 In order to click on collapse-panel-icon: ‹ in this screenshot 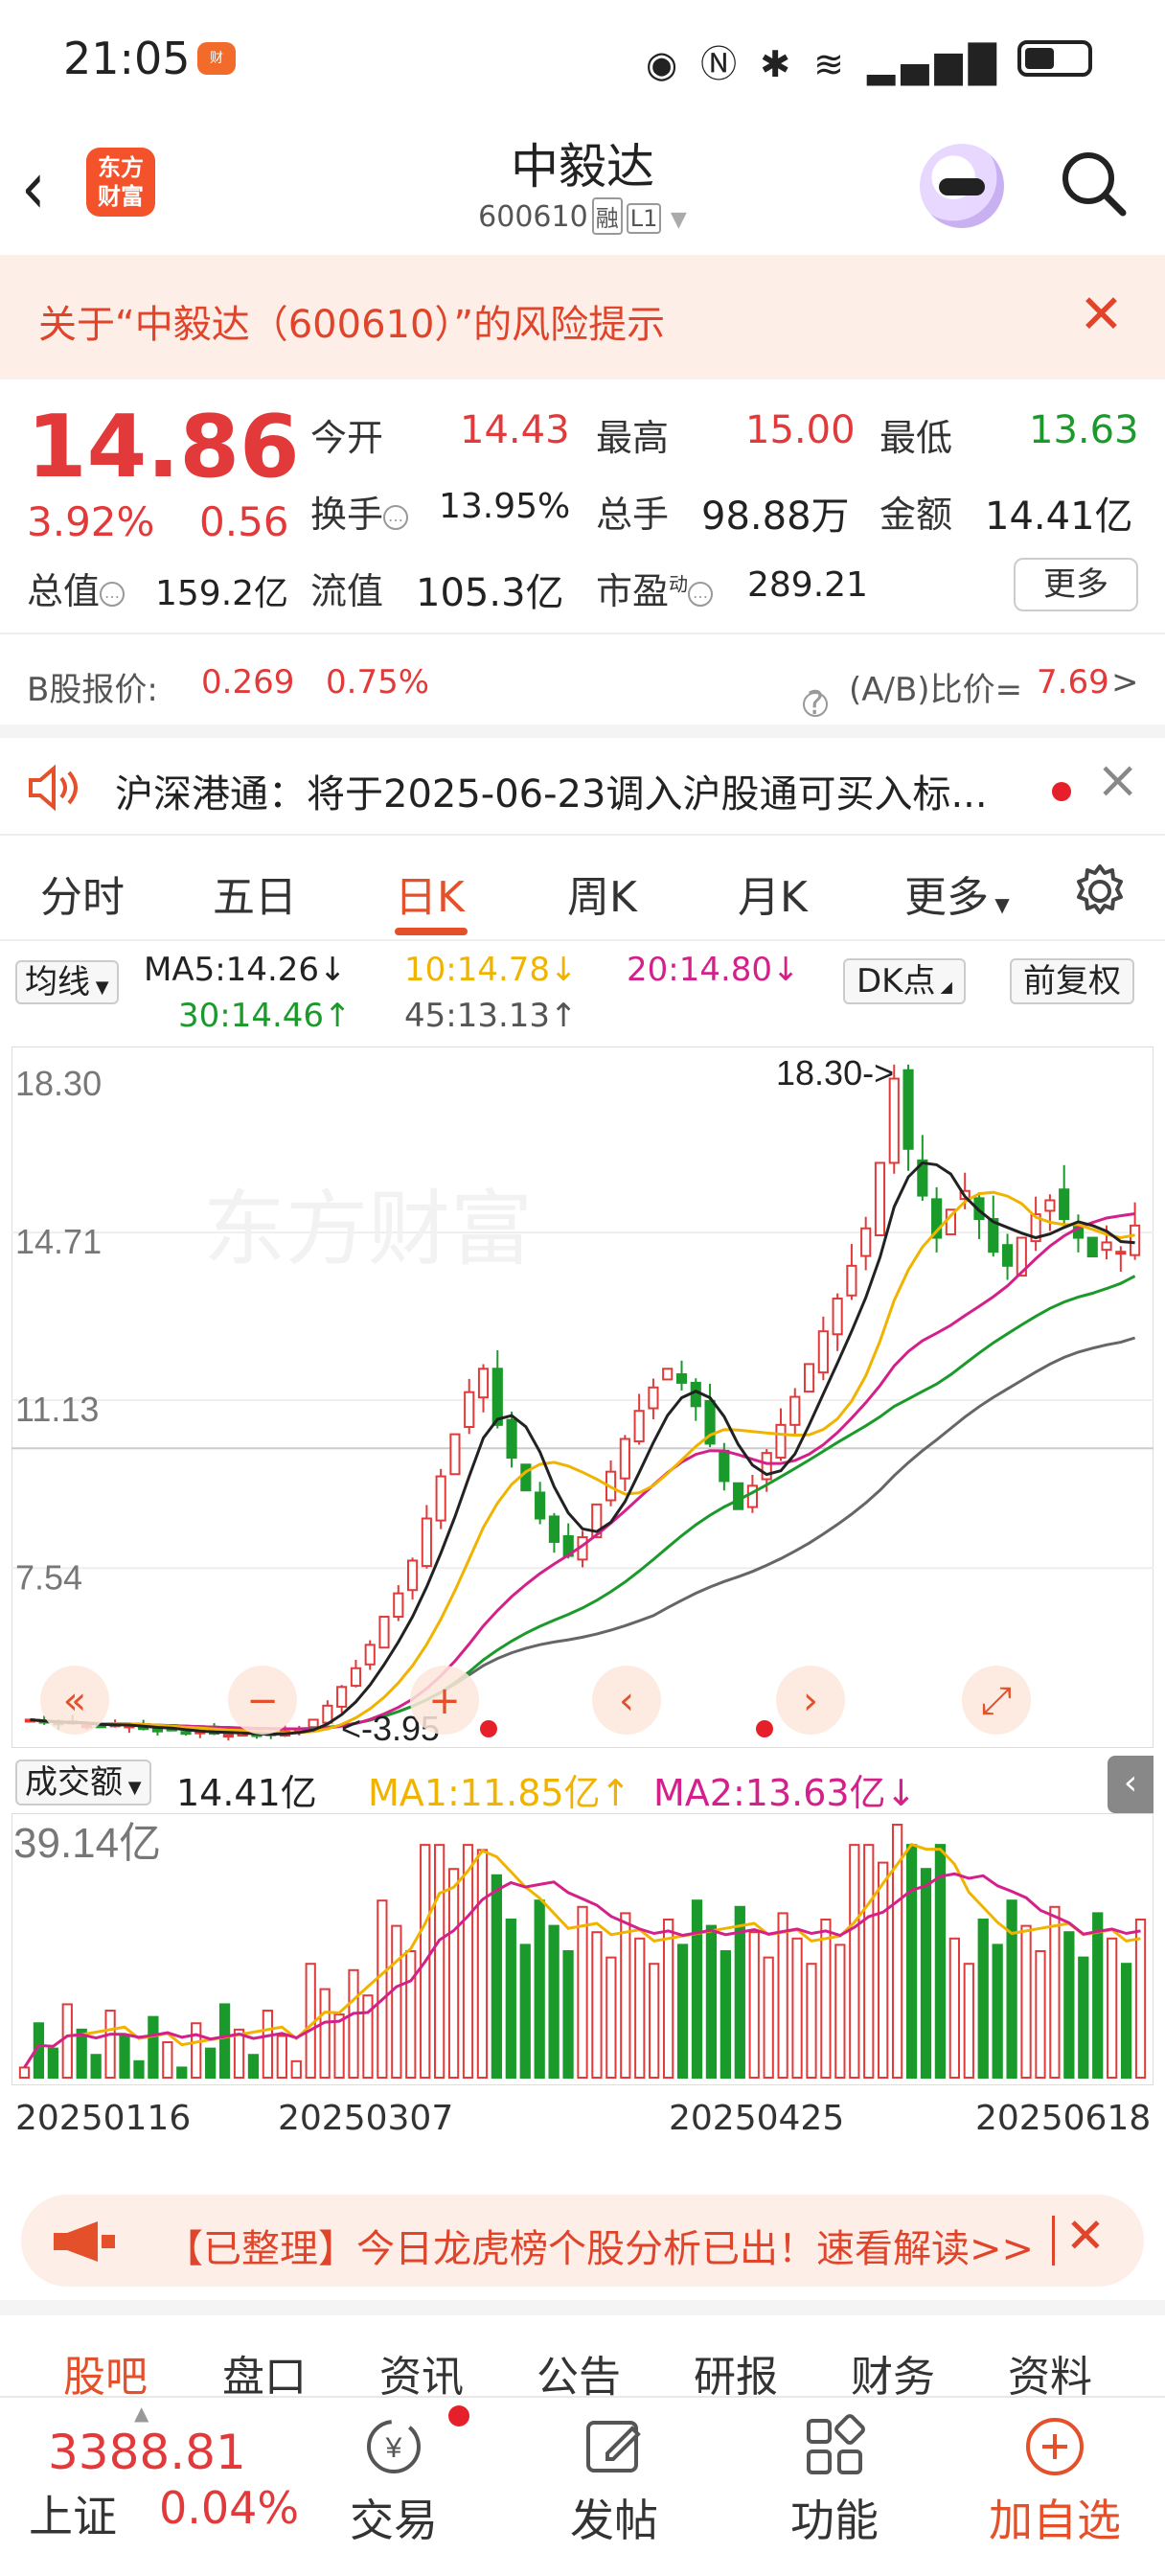, I will do `click(1131, 1784)`.